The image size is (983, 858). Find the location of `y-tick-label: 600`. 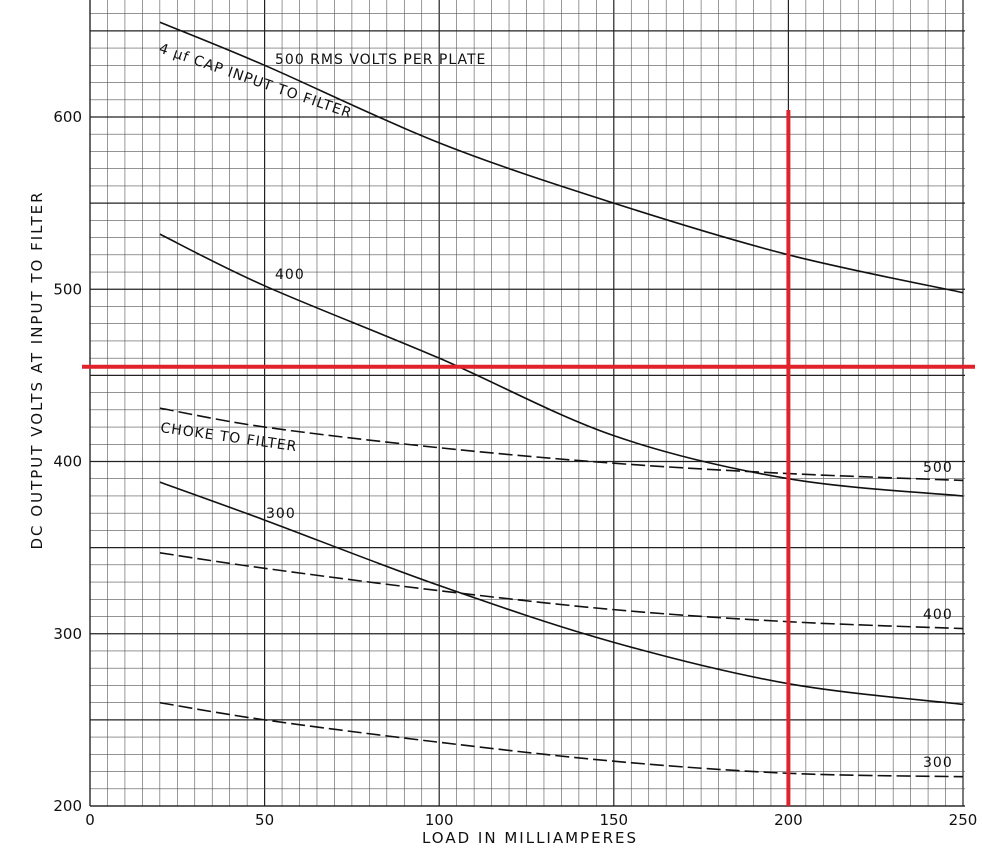

y-tick-label: 600 is located at coordinates (67, 117).